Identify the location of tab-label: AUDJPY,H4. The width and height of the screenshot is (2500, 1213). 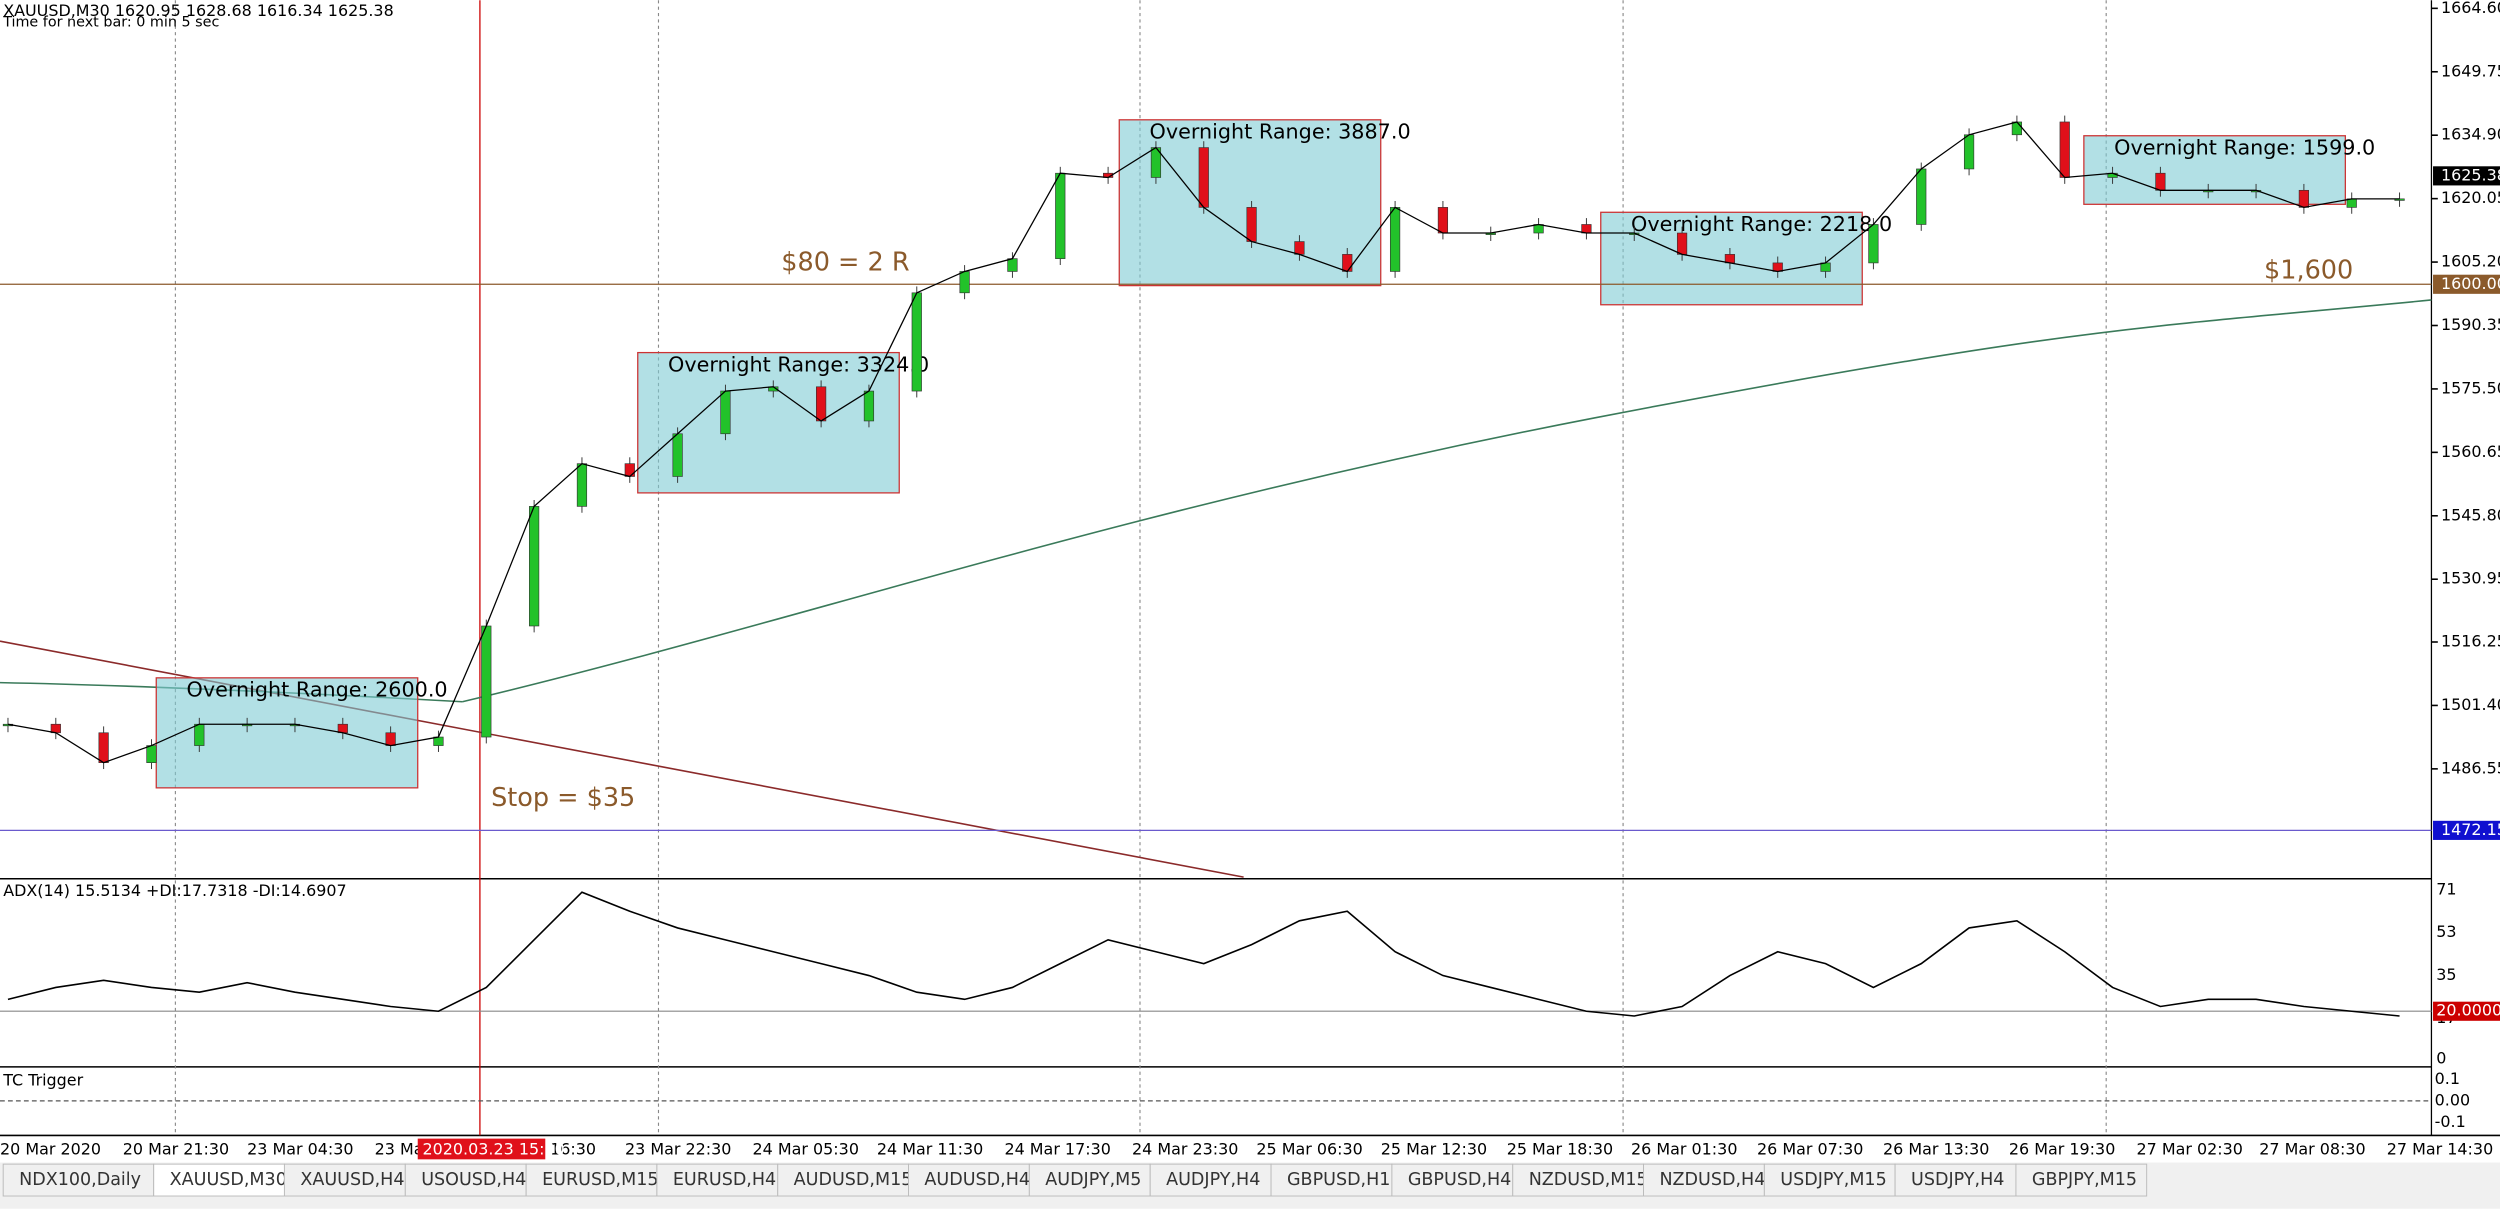
(1213, 1180).